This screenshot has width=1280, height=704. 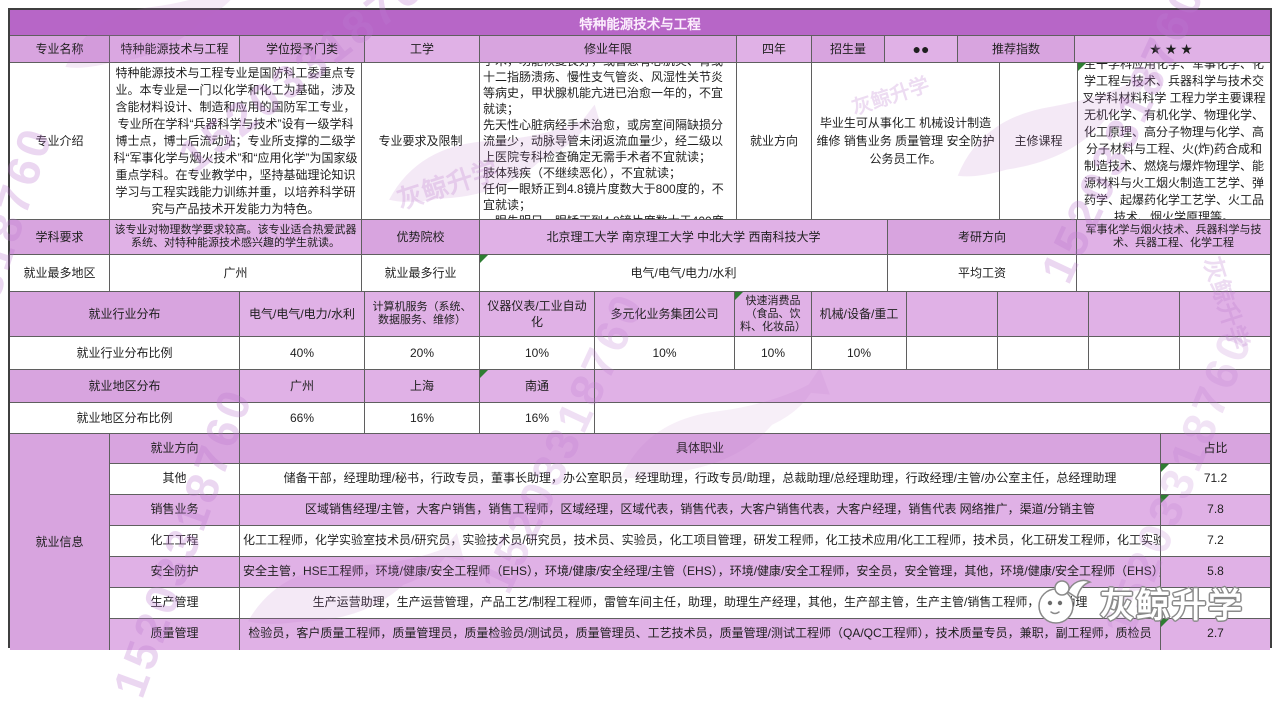 What do you see at coordinates (932, 418) in the screenshot?
I see `region-pct-empty` at bounding box center [932, 418].